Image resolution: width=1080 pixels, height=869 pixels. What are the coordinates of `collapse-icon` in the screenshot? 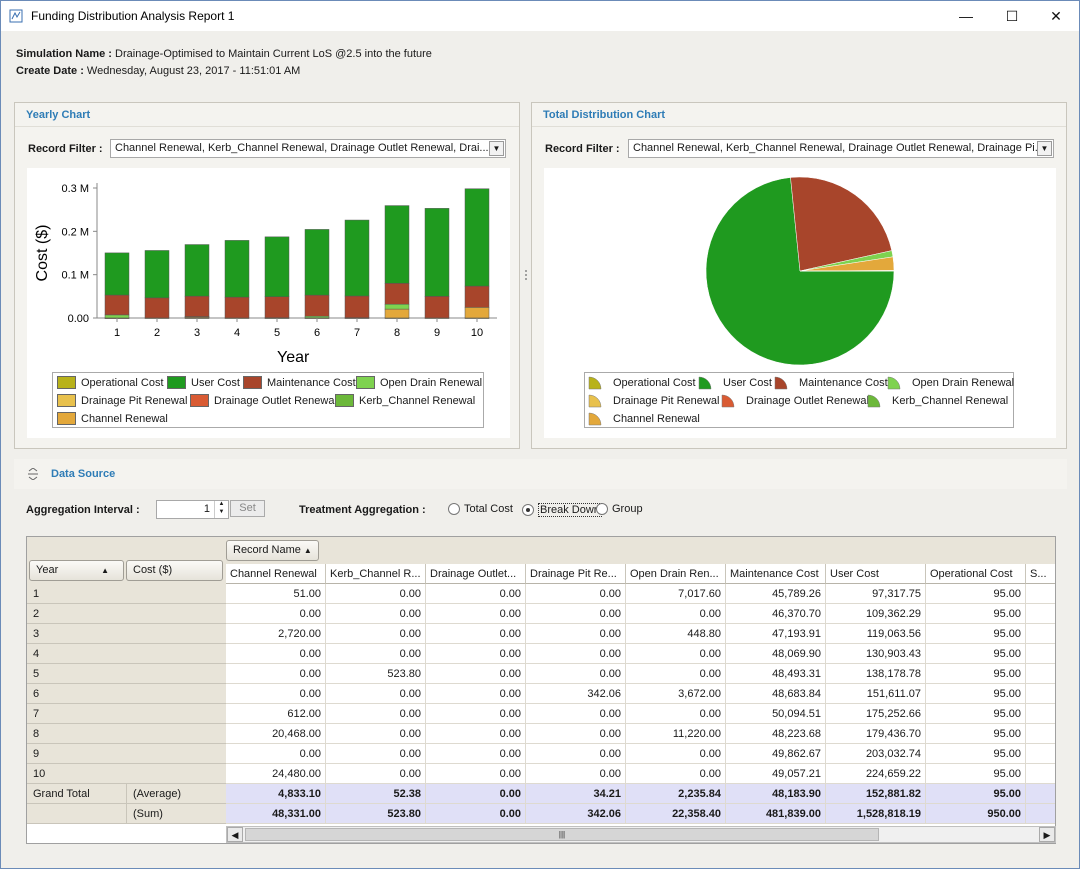 It's located at (33, 474).